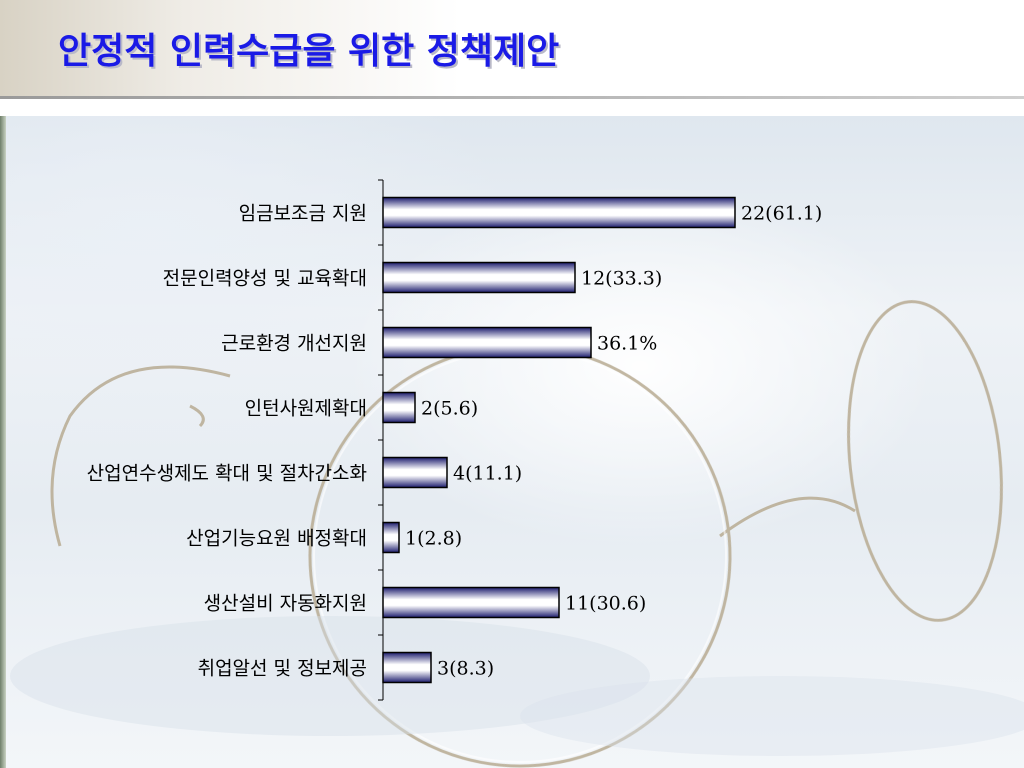  I want to click on photo-edge, so click(3, 442).